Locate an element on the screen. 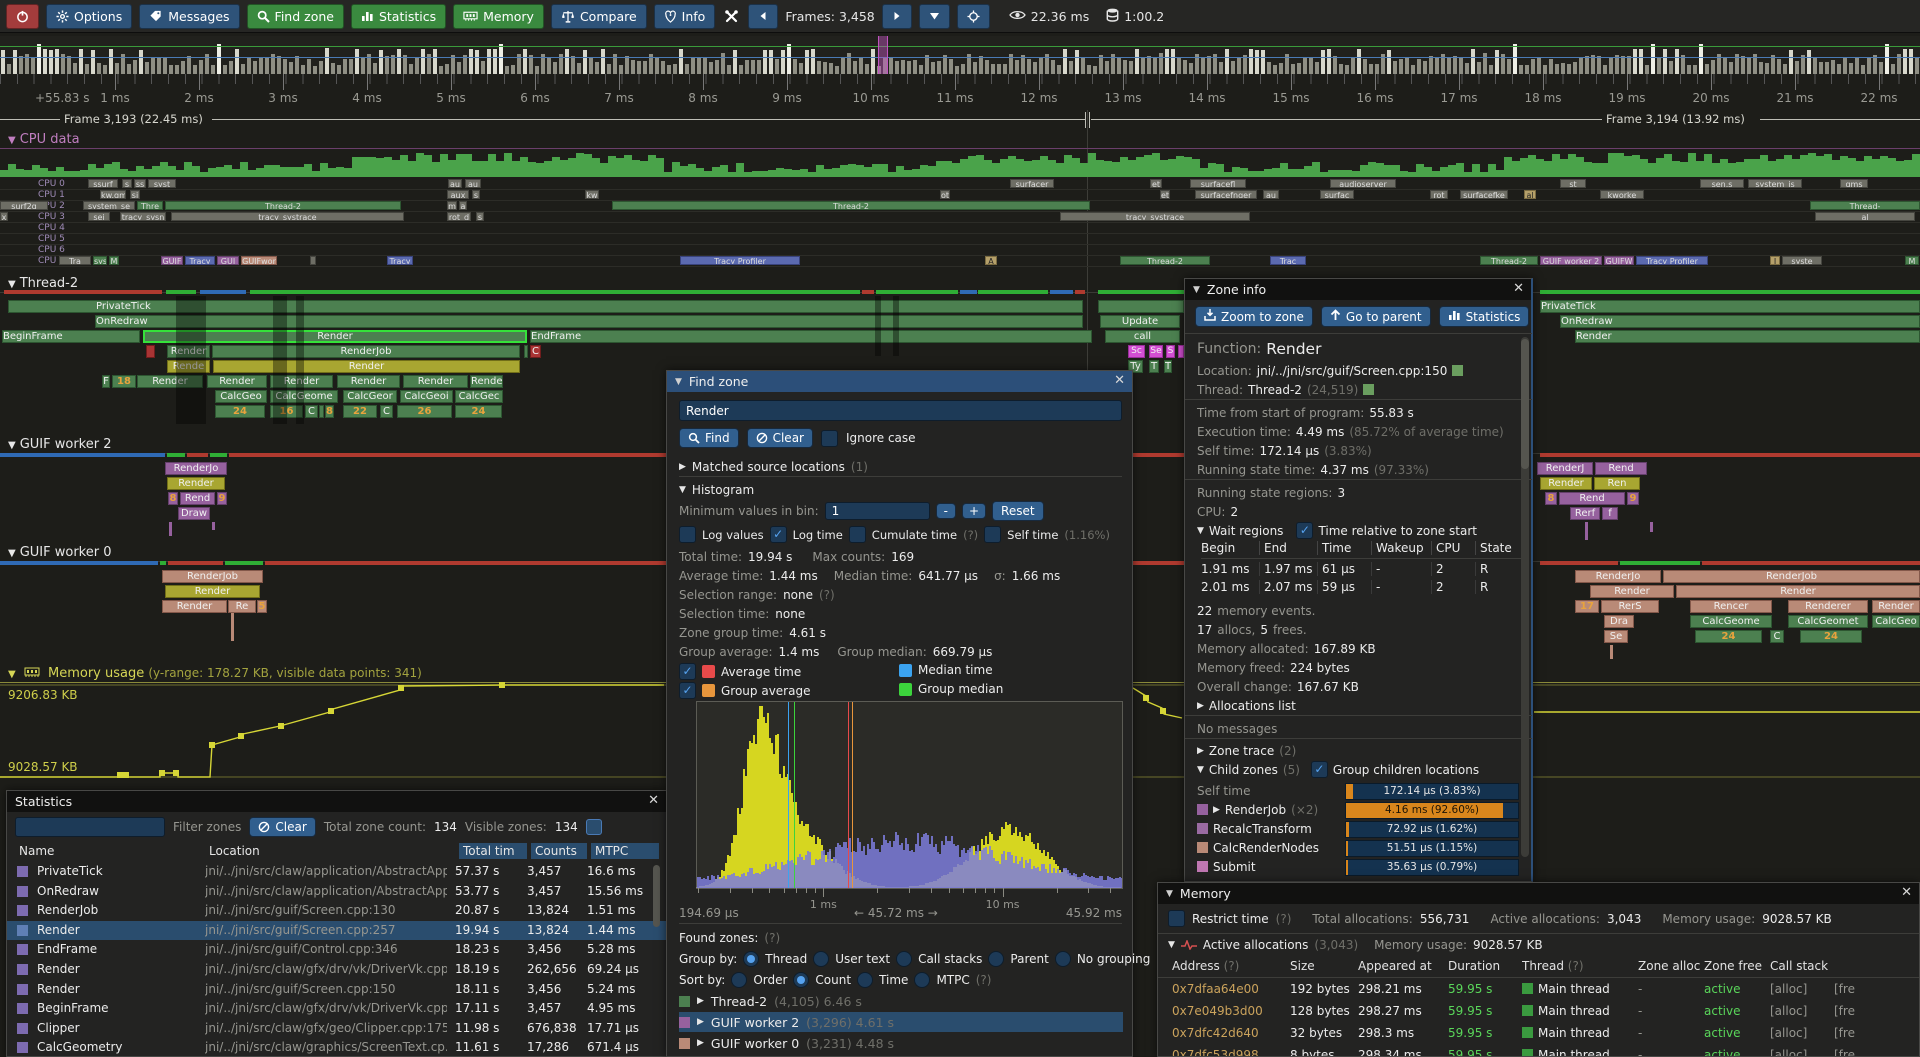 The width and height of the screenshot is (1920, 1057). timeline-zone: 8 is located at coordinates (1551, 498).